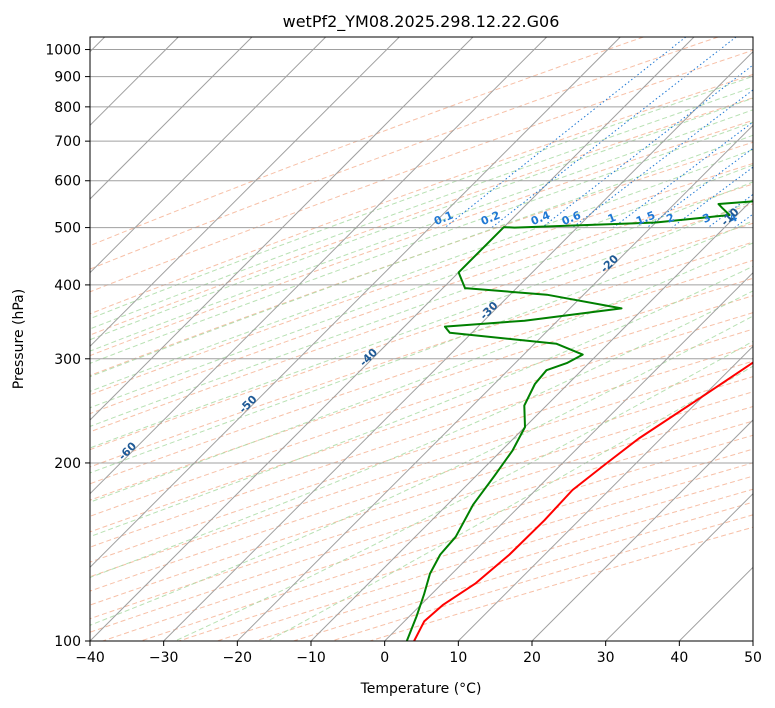 This screenshot has width=775, height=708. What do you see at coordinates (421, 22) in the screenshot?
I see `chart-title: wetPf2_YM08.2025.298.12.22.G06` at bounding box center [421, 22].